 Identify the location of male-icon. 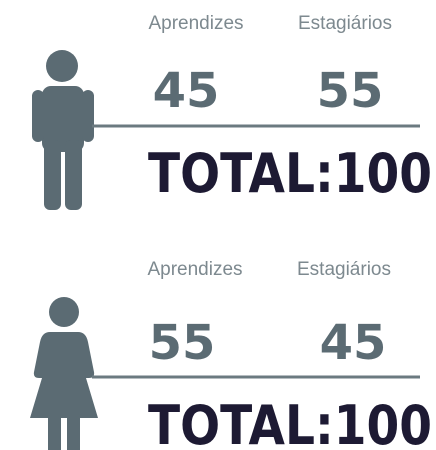
(63, 130).